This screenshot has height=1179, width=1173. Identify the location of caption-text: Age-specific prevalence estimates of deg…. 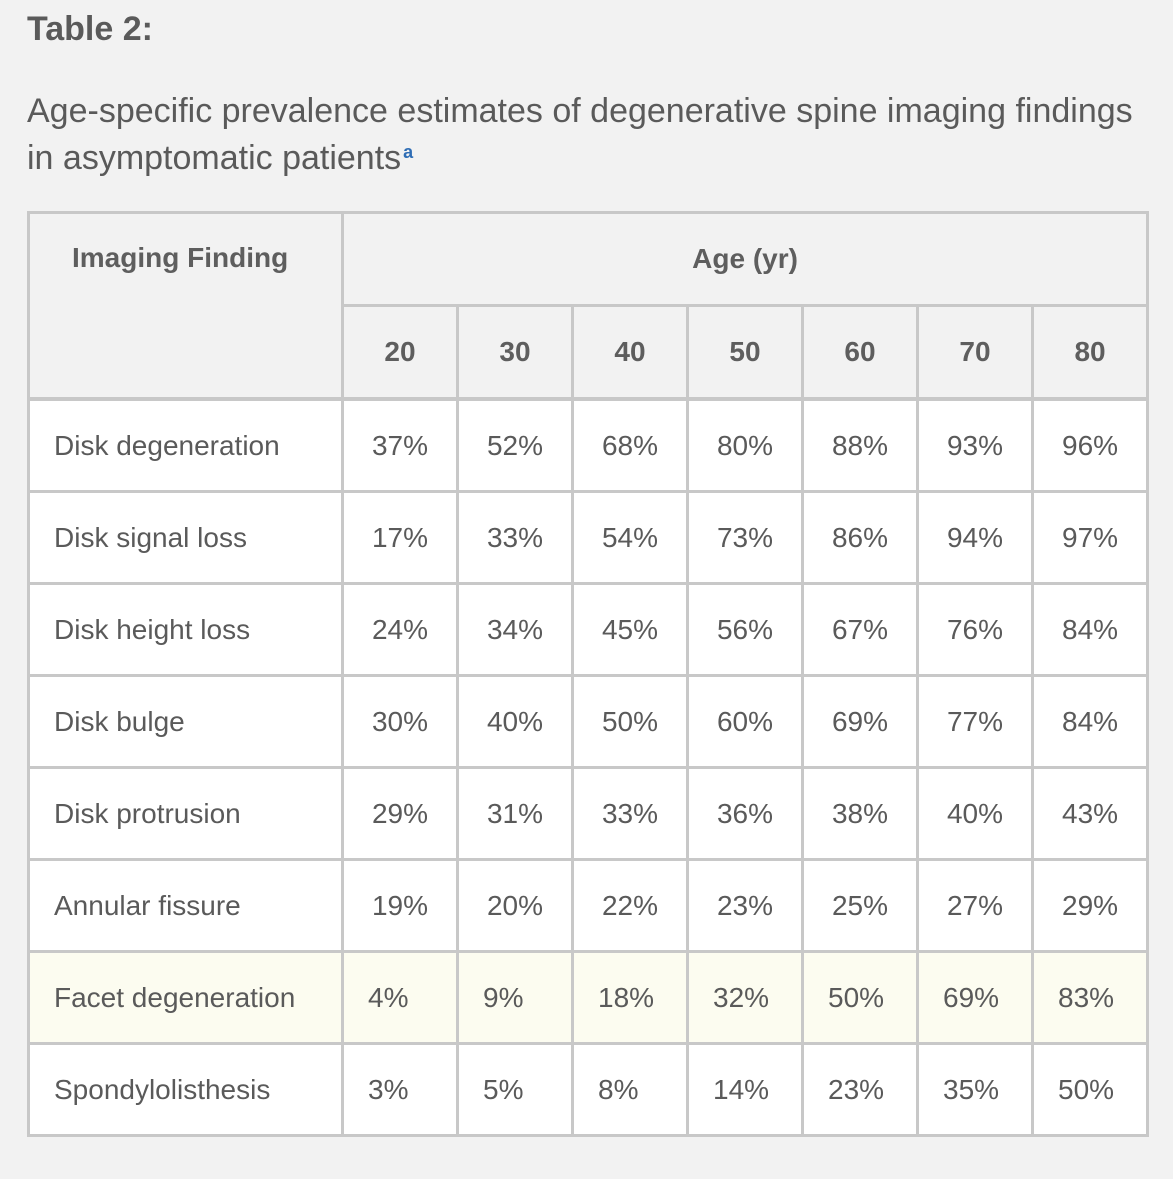
(580, 134).